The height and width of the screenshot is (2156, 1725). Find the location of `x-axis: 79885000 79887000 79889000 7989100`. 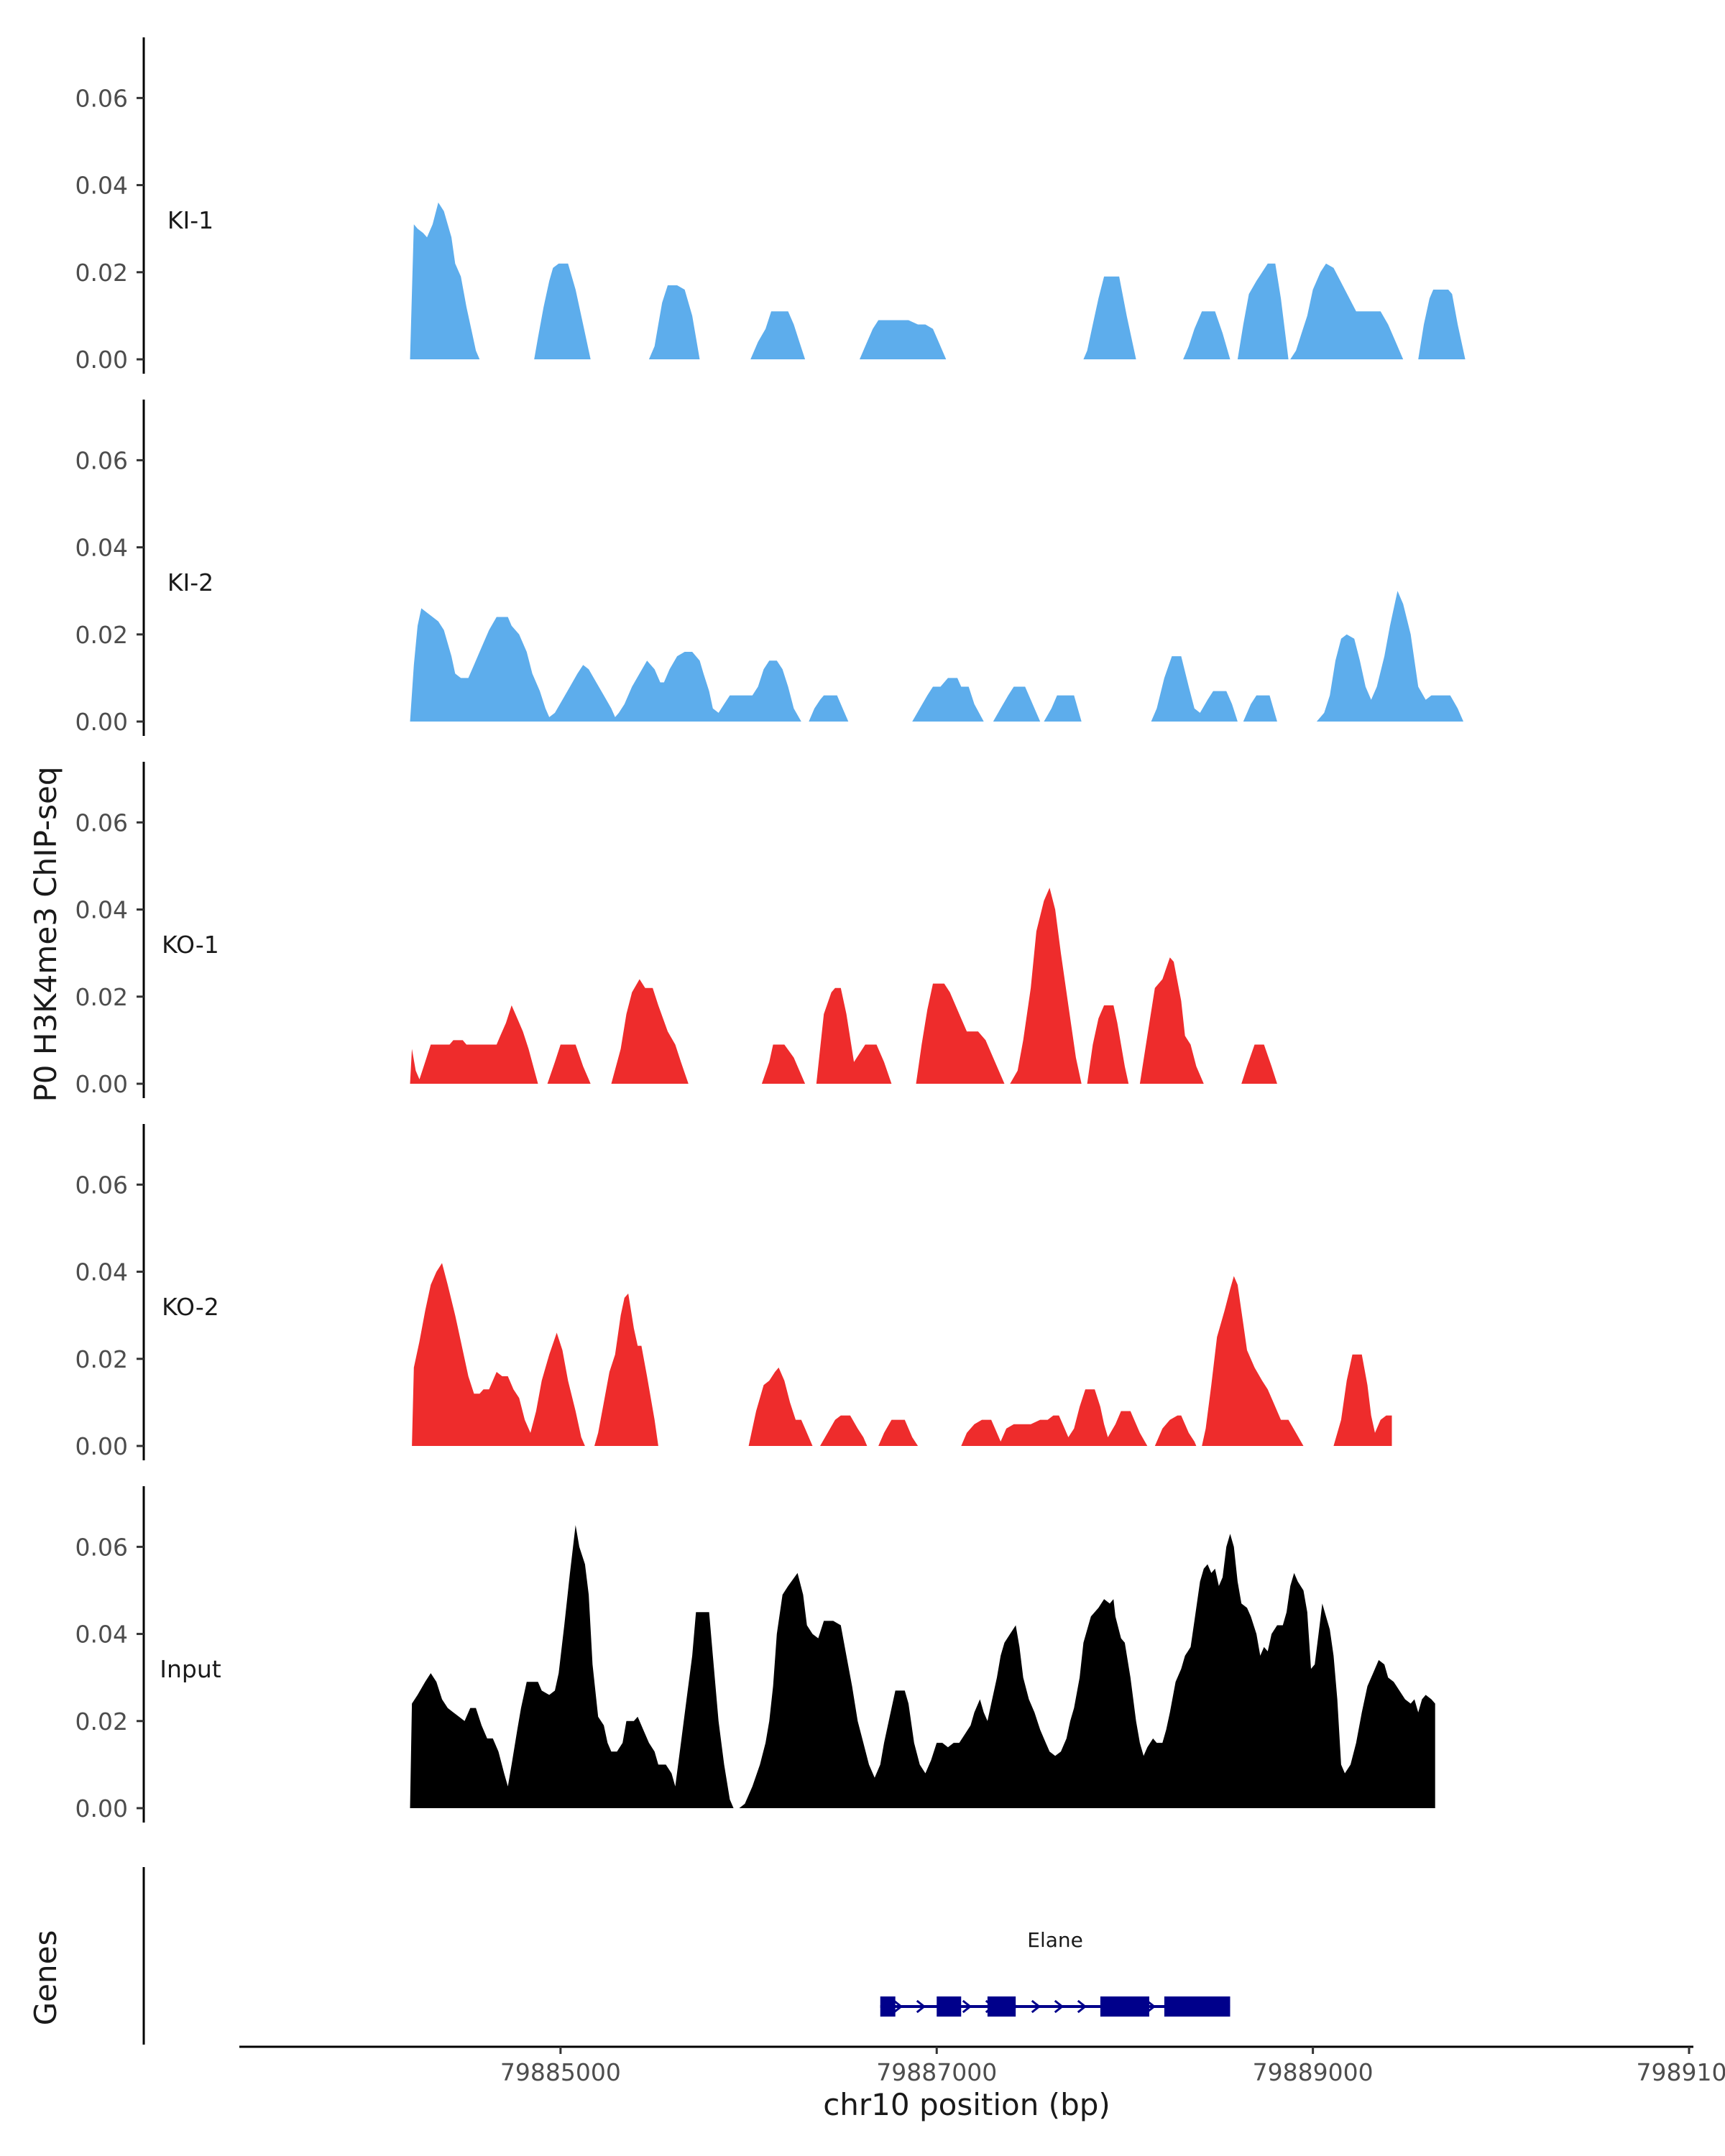

x-axis: 79885000 79887000 79889000 7989100 is located at coordinates (982, 2065).